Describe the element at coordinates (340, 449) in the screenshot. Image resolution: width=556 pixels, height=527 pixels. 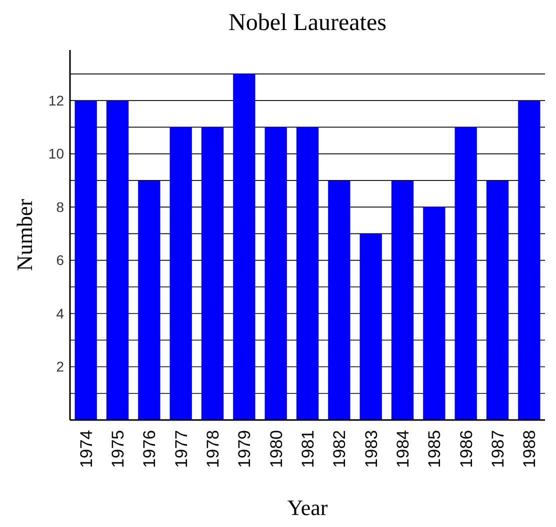
I see `x-tick-label: 1982` at that location.